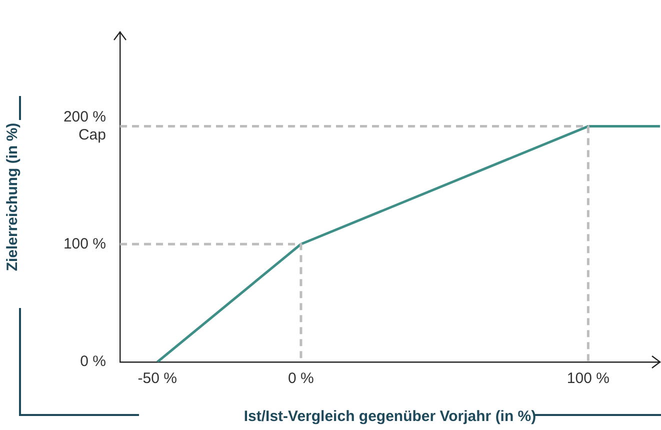 The image size is (661, 430). I want to click on y-tick-label: 100 %, so click(84, 243).